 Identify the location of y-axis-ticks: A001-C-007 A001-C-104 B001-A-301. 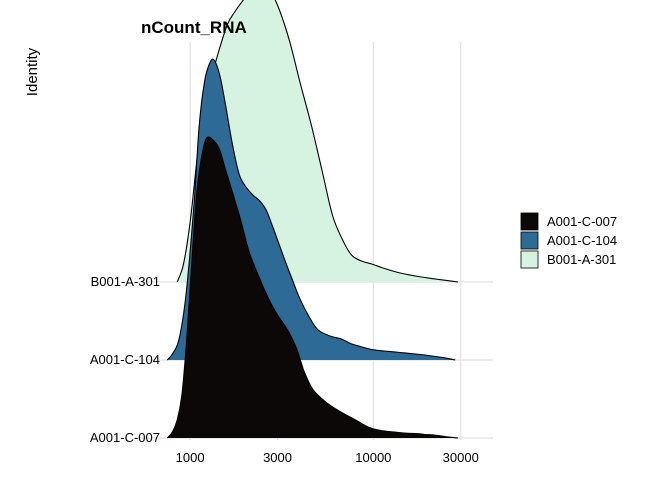
(125, 359).